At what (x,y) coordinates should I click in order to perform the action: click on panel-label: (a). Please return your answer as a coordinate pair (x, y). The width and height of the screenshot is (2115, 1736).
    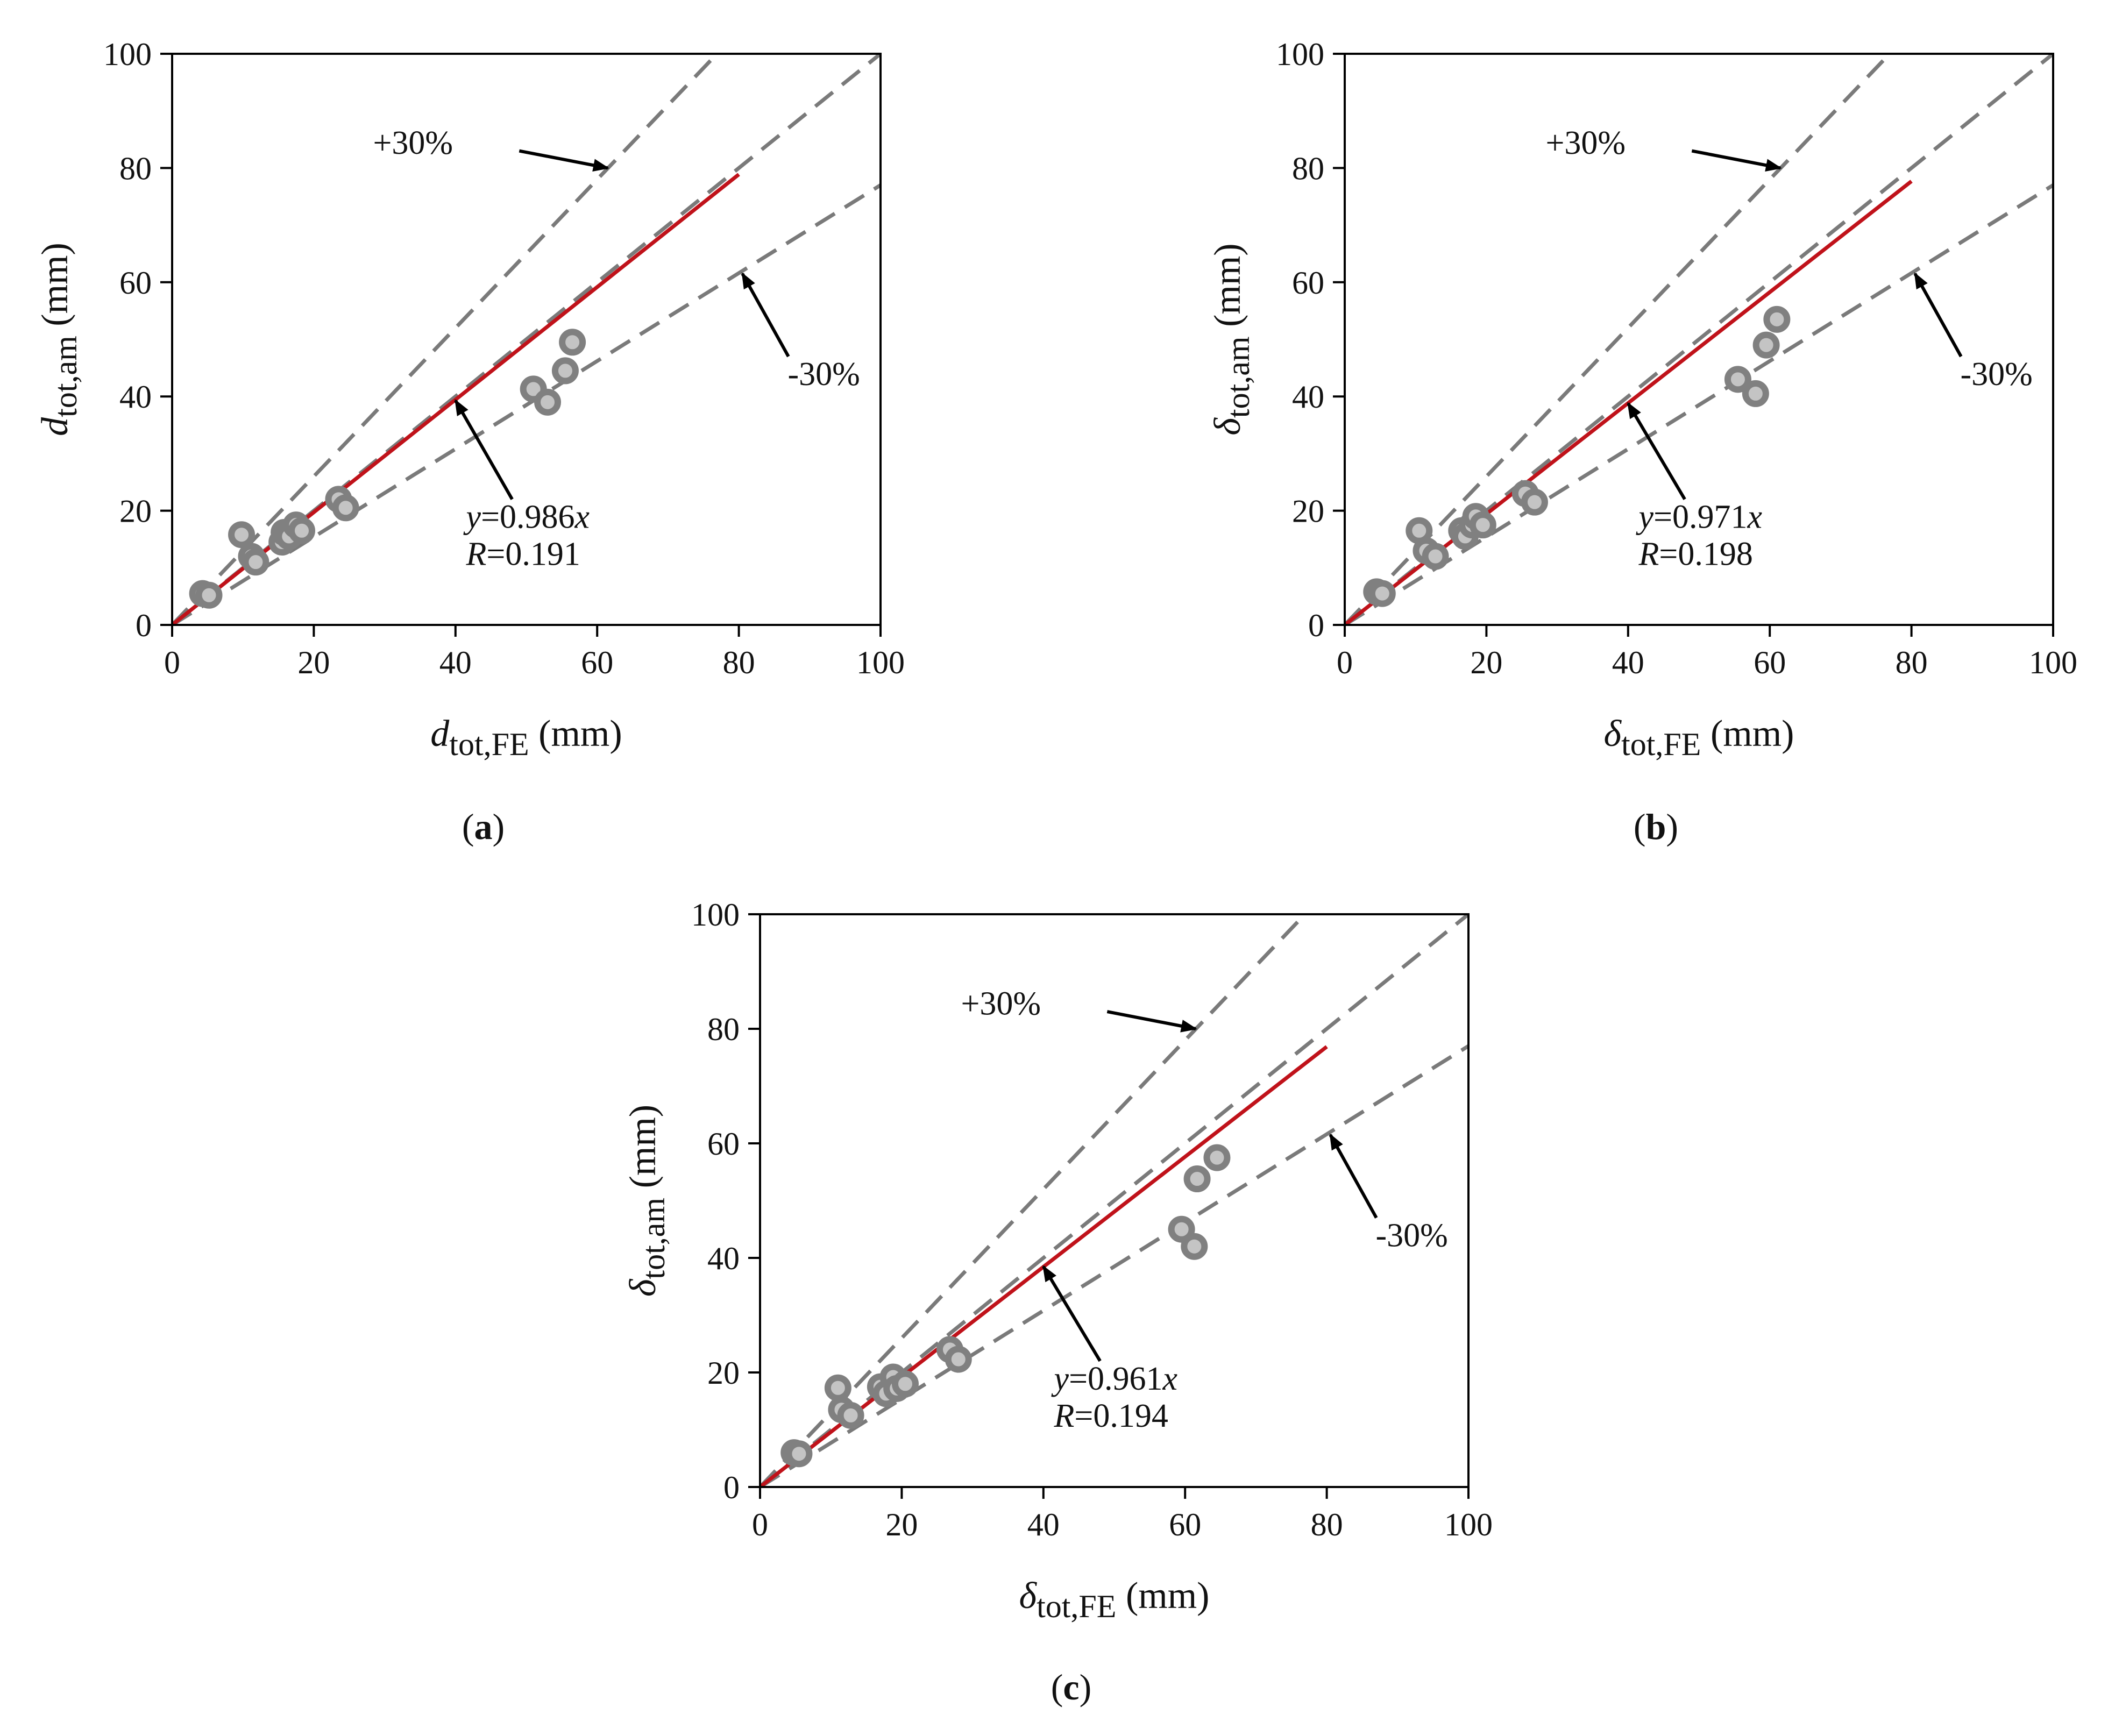
    Looking at the image, I should click on (484, 827).